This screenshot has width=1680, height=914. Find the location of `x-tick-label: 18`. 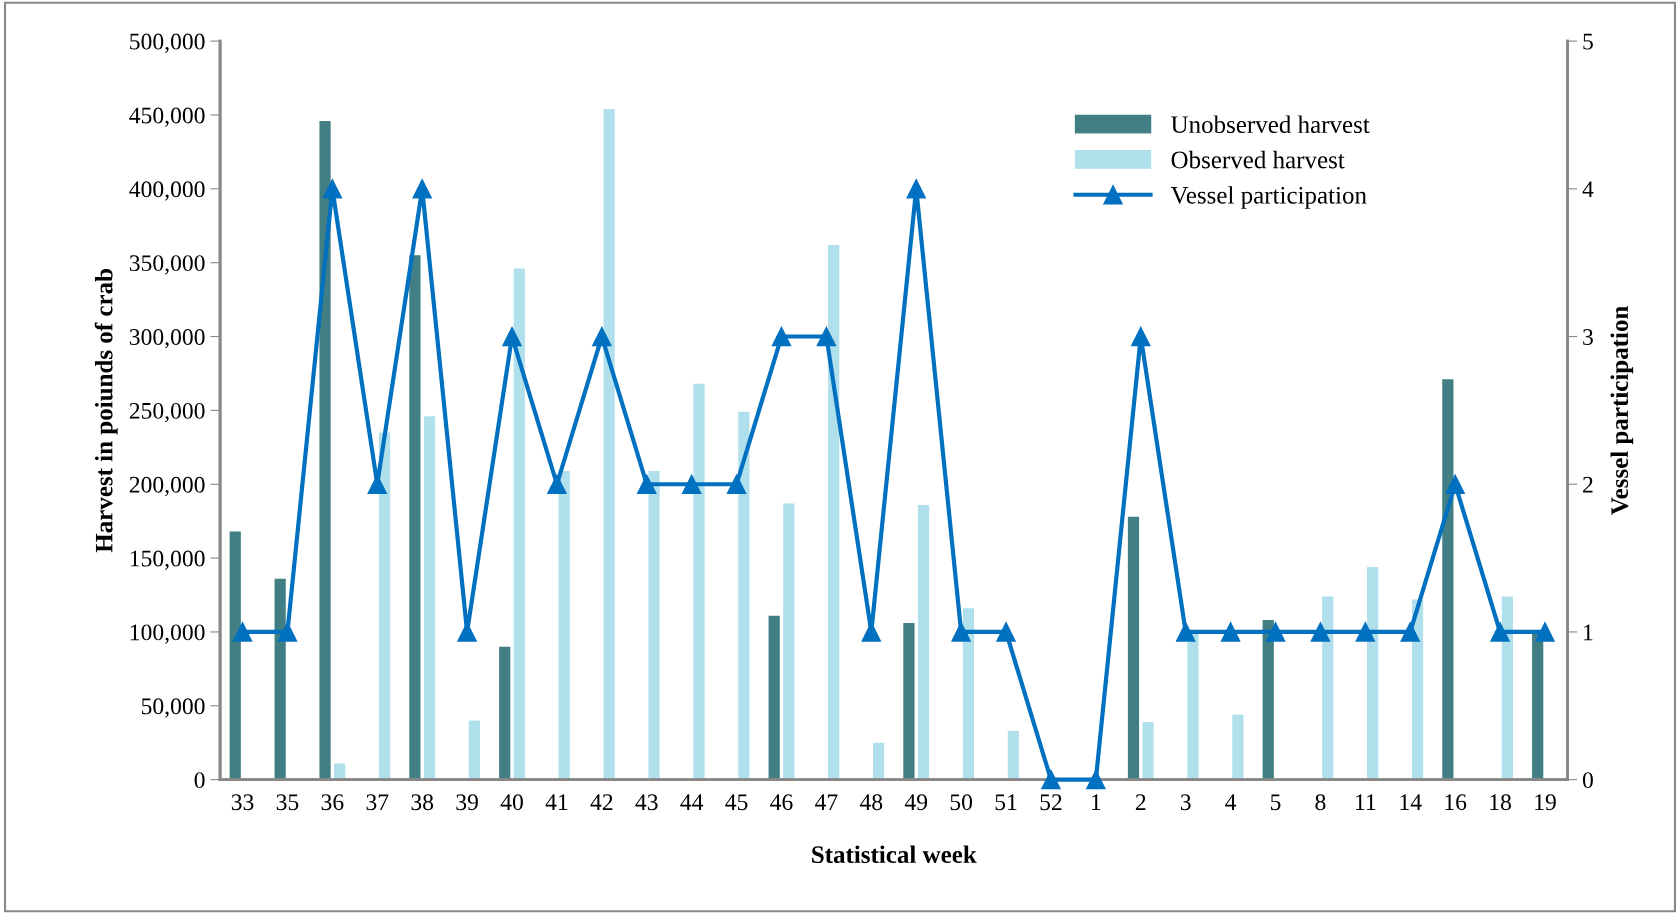

x-tick-label: 18 is located at coordinates (1500, 802).